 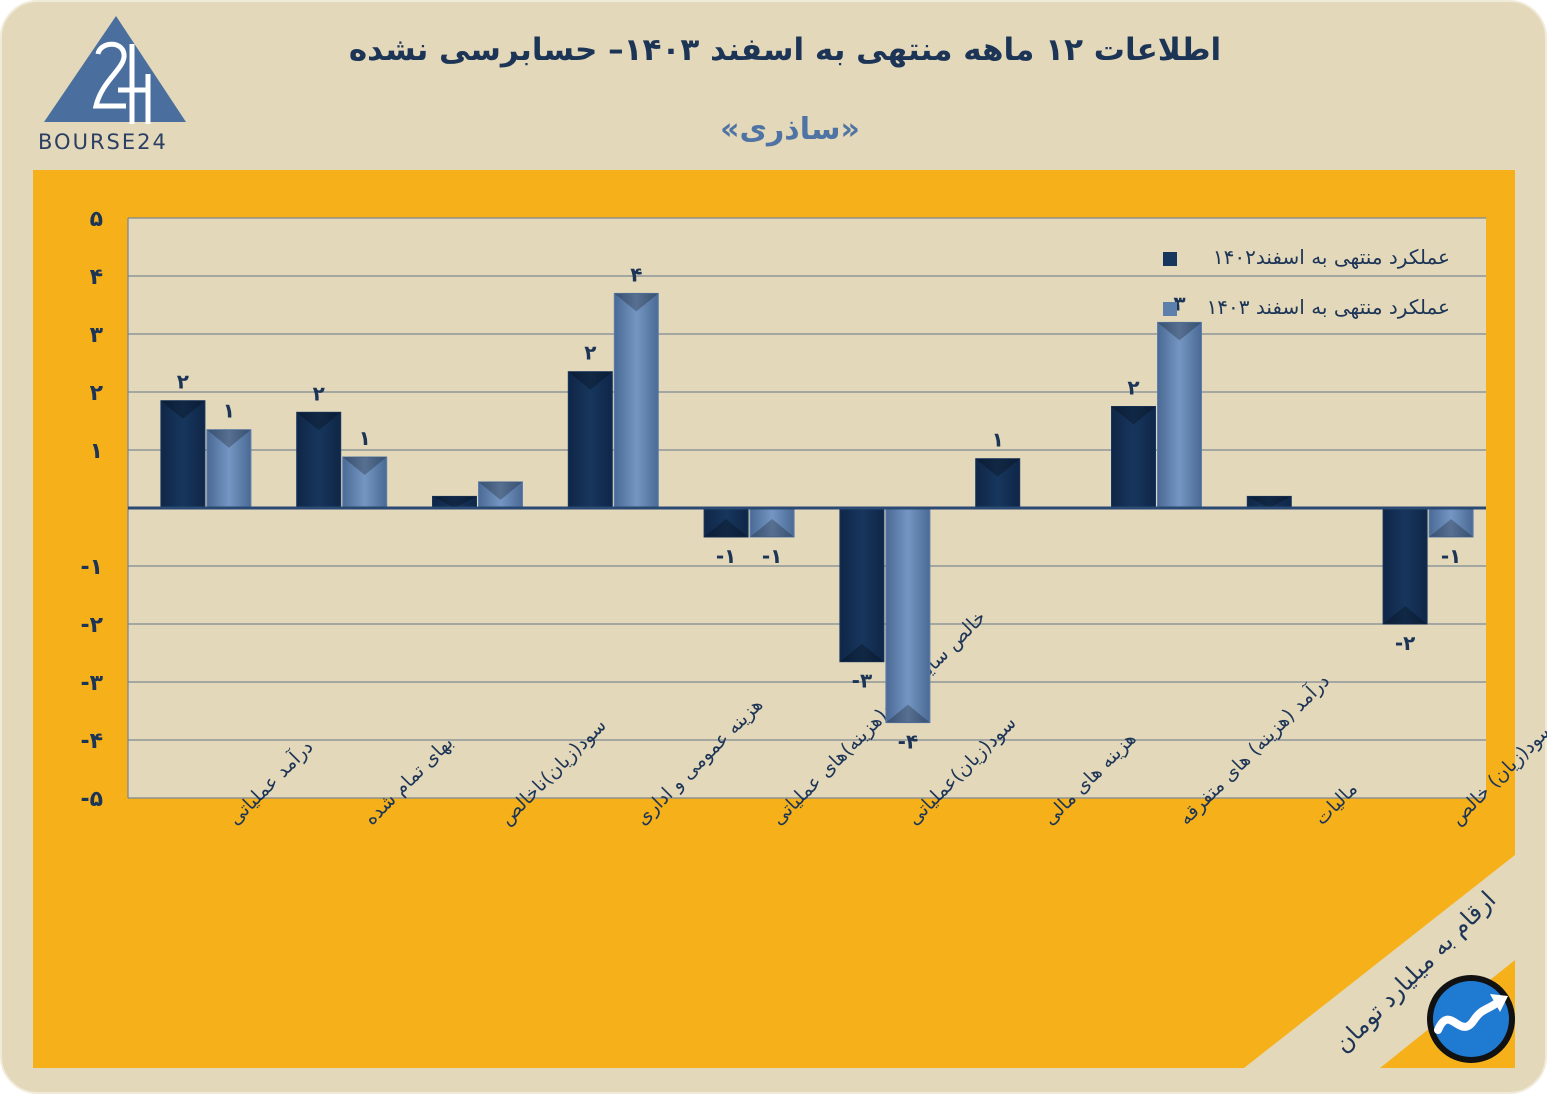 I want to click on y-tick-label: ۴, so click(x=96, y=277).